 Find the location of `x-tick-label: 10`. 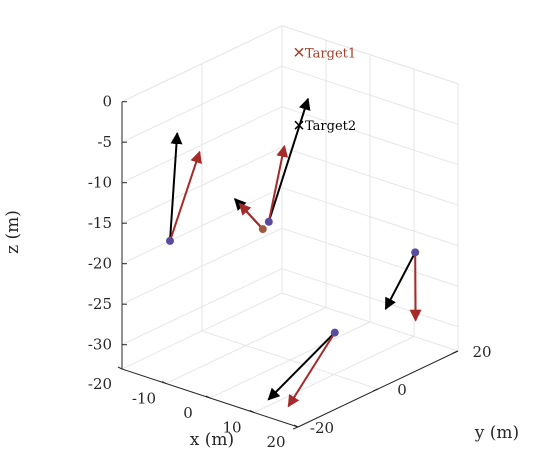

x-tick-label: 10 is located at coordinates (231, 428).